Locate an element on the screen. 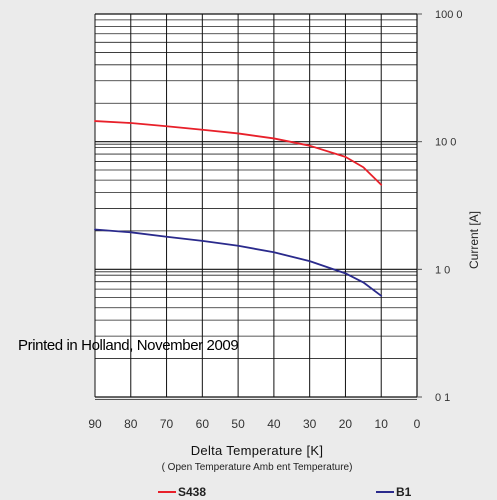  x-tick-label: 40 is located at coordinates (274, 424).